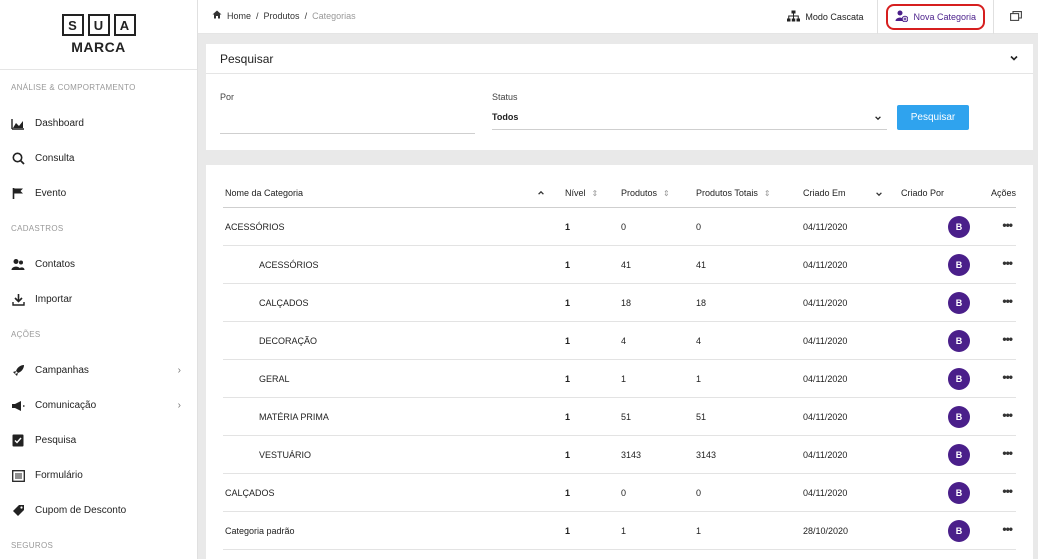  What do you see at coordinates (98, 475) in the screenshot?
I see `sidebar-item-formulario: Formulário` at bounding box center [98, 475].